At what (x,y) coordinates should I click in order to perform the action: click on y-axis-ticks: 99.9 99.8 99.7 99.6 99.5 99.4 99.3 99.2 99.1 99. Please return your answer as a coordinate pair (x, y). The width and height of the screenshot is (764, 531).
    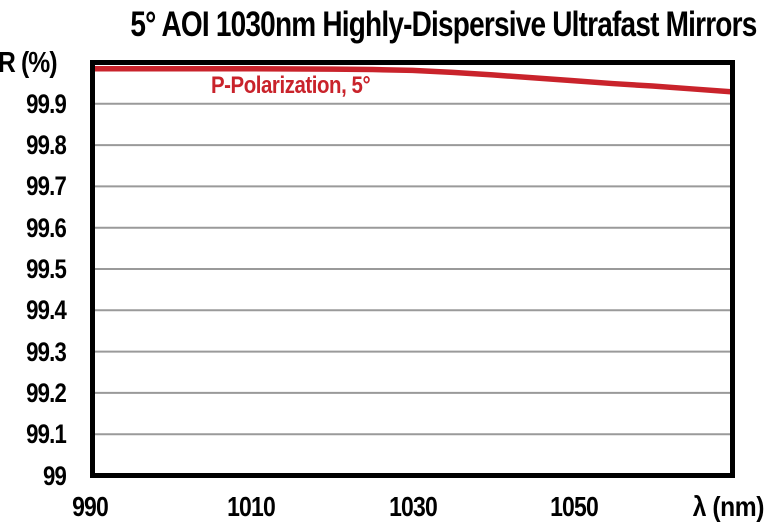
    Looking at the image, I should click on (33, 275).